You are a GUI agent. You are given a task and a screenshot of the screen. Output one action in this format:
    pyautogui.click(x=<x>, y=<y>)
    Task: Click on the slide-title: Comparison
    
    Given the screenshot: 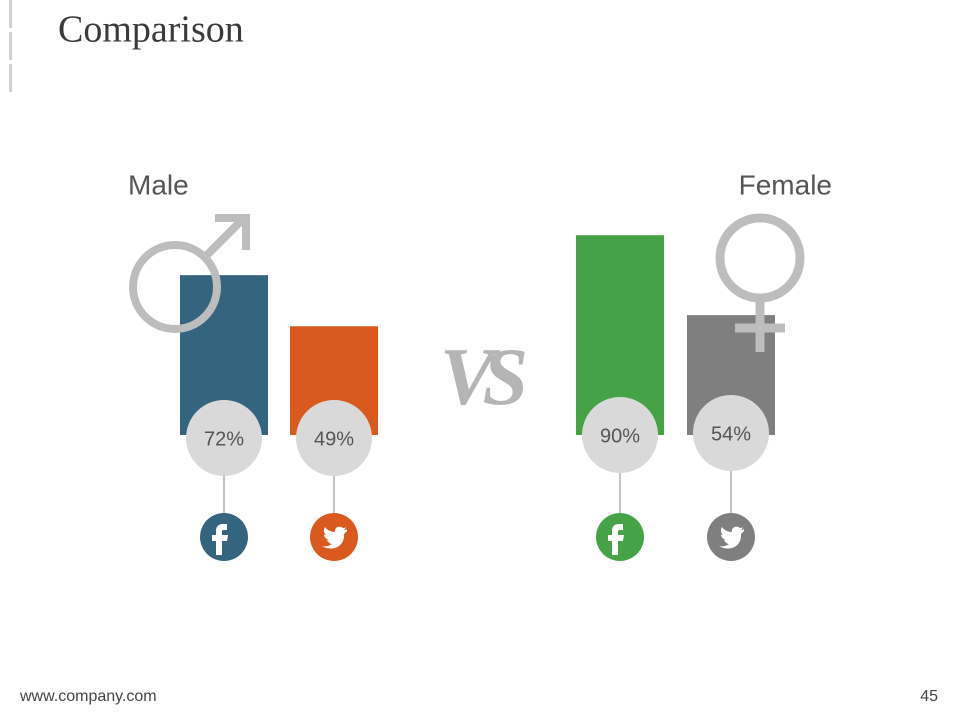 What is the action you would take?
    pyautogui.click(x=151, y=30)
    